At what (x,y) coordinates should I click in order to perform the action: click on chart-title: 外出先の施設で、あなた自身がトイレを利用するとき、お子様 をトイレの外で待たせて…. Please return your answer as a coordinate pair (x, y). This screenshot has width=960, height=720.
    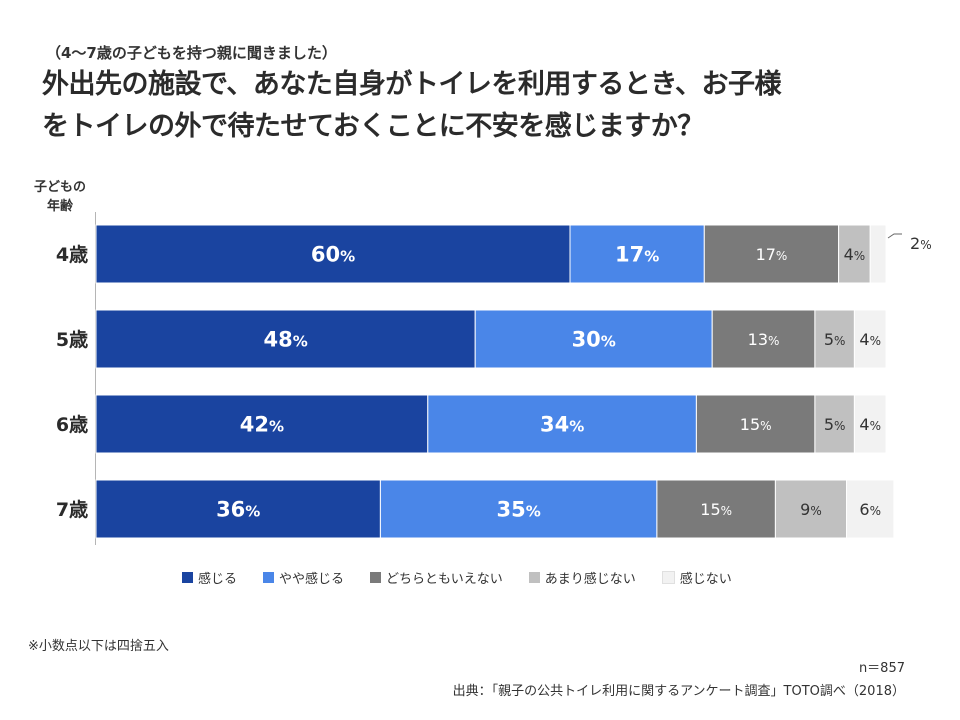
    Looking at the image, I should click on (492, 106).